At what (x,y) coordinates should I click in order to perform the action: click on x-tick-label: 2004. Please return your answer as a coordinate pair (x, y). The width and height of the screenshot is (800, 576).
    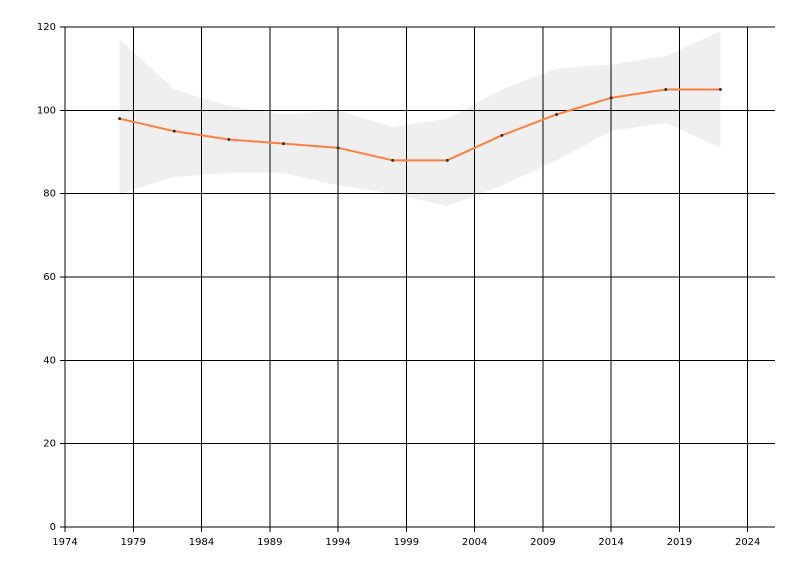
    Looking at the image, I should click on (474, 542).